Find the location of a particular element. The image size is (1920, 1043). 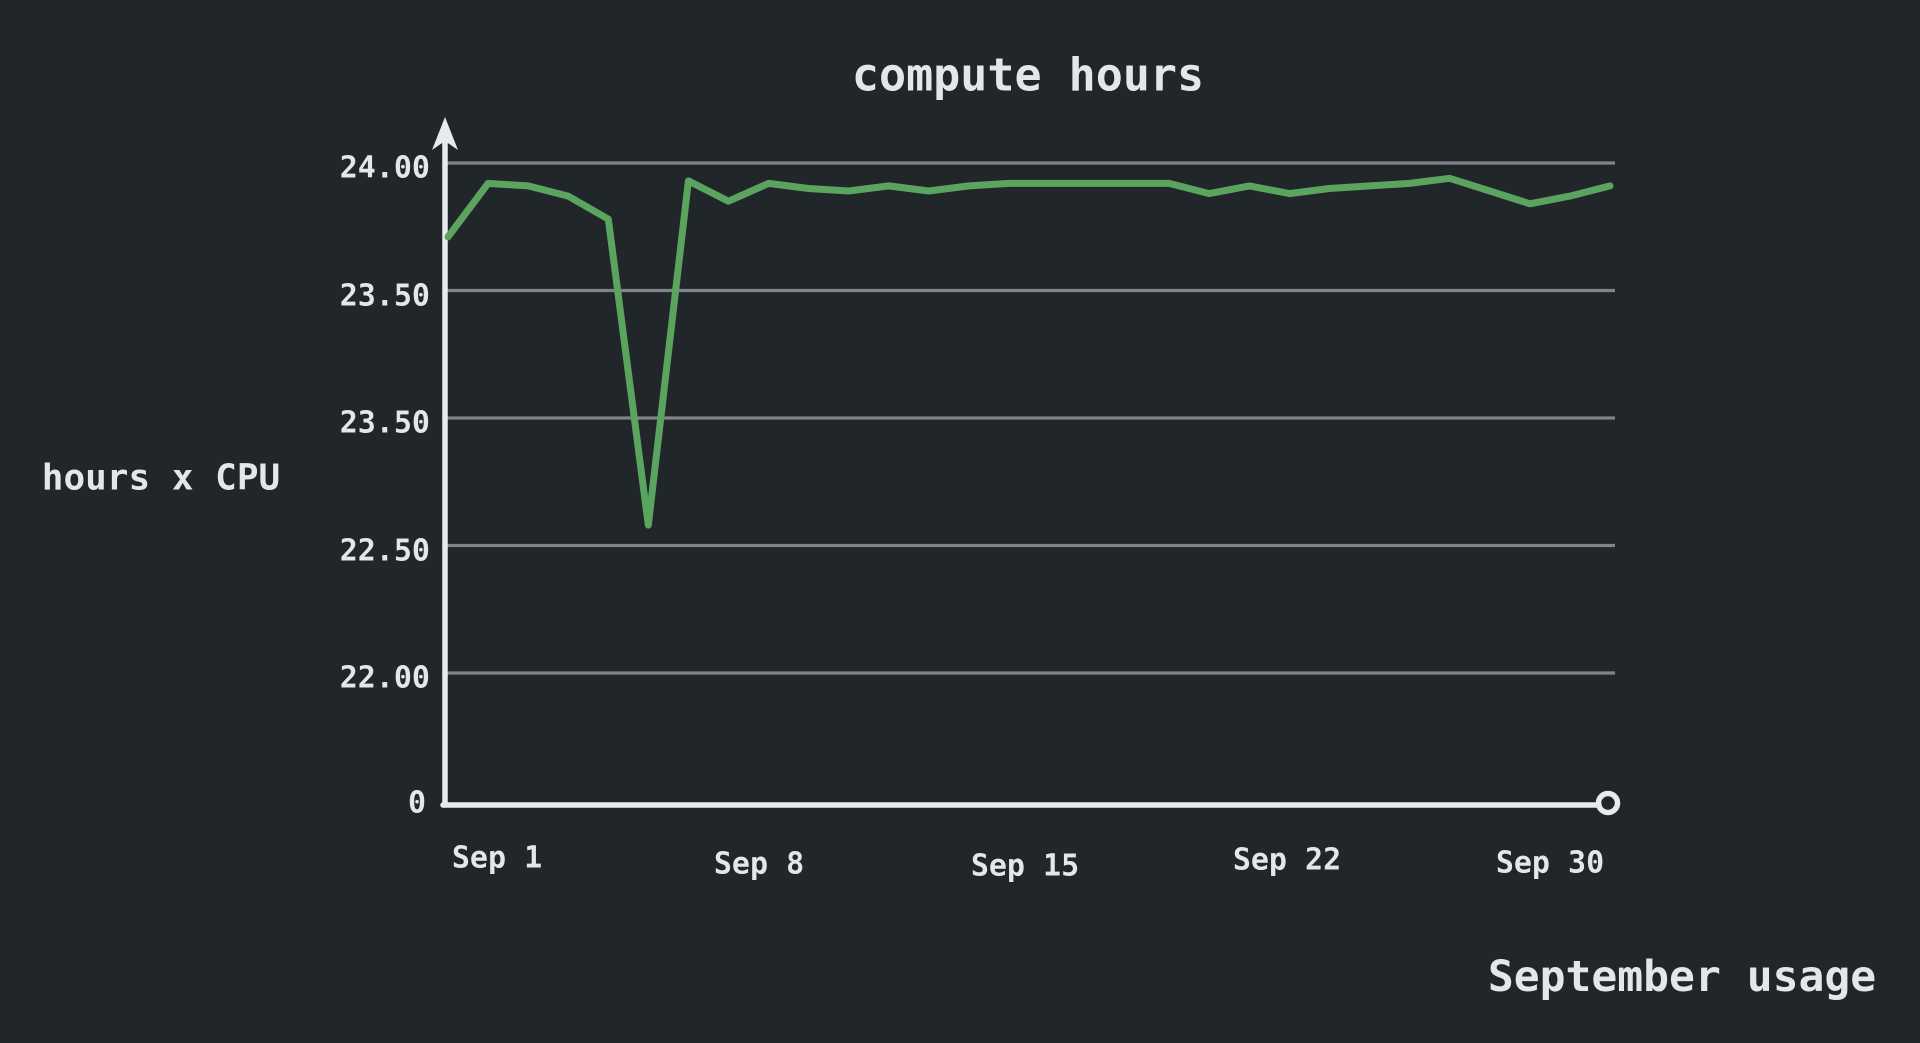

x-tick-label: Sep 8 is located at coordinates (759, 864).